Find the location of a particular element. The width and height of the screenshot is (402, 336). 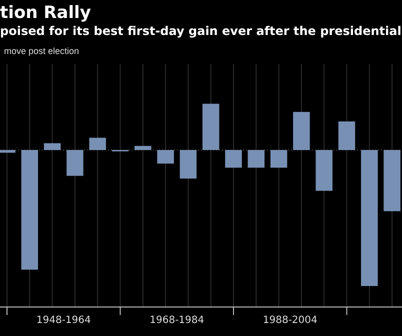

x-tick-label: 1968-1984 is located at coordinates (177, 320).